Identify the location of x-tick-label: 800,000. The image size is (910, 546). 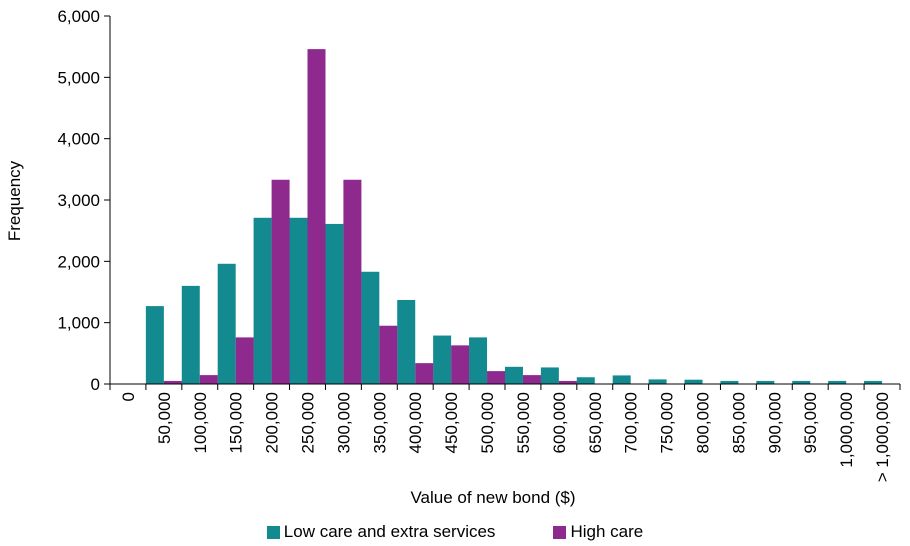
(703, 422).